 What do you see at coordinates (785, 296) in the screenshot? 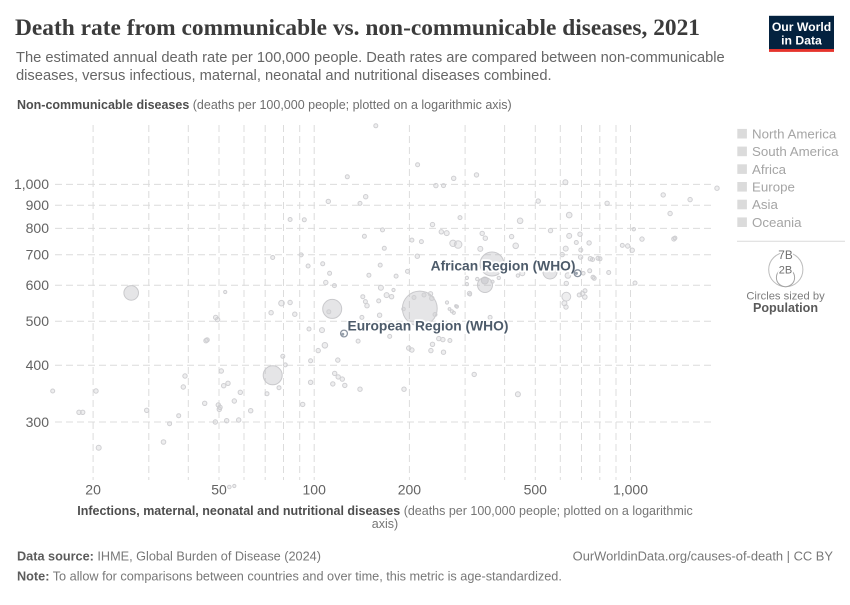
I see `svg-text: Circles sized by` at bounding box center [785, 296].